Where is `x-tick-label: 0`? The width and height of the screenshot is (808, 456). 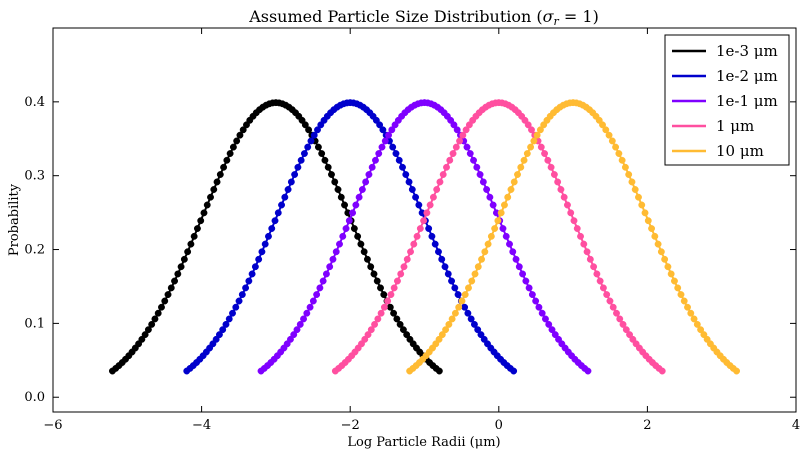 x-tick-label: 0 is located at coordinates (499, 425).